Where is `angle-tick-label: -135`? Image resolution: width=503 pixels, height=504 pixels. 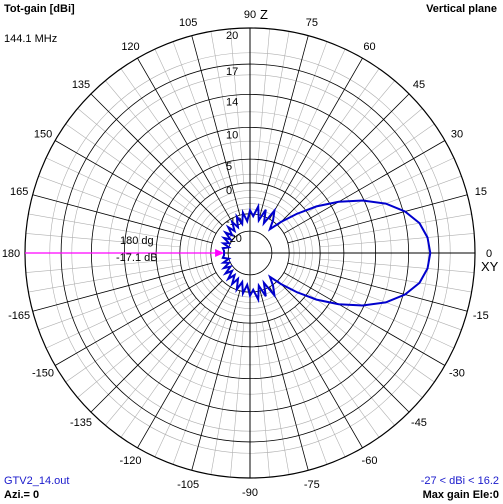
angle-tick-label: -135 is located at coordinates (81, 423).